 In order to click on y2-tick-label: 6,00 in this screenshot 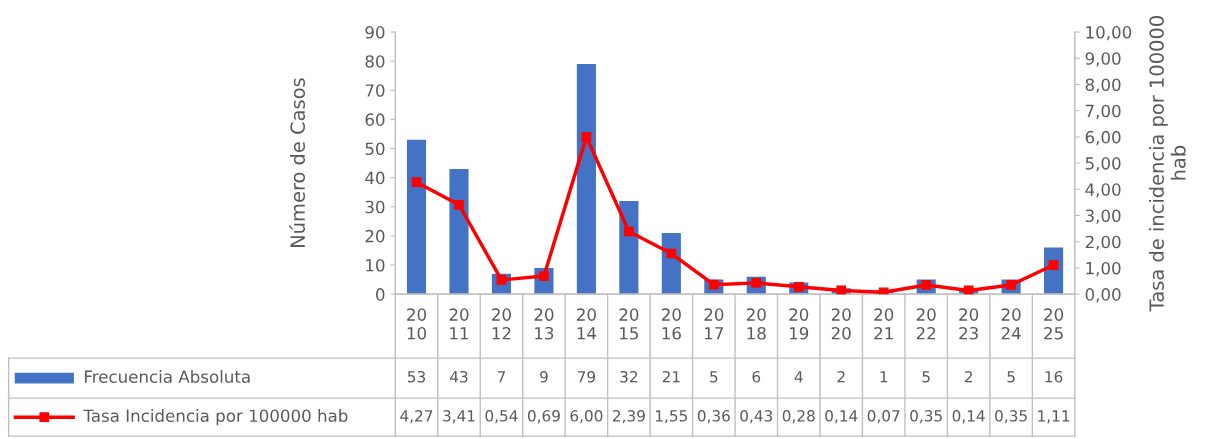, I will do `click(1103, 138)`.